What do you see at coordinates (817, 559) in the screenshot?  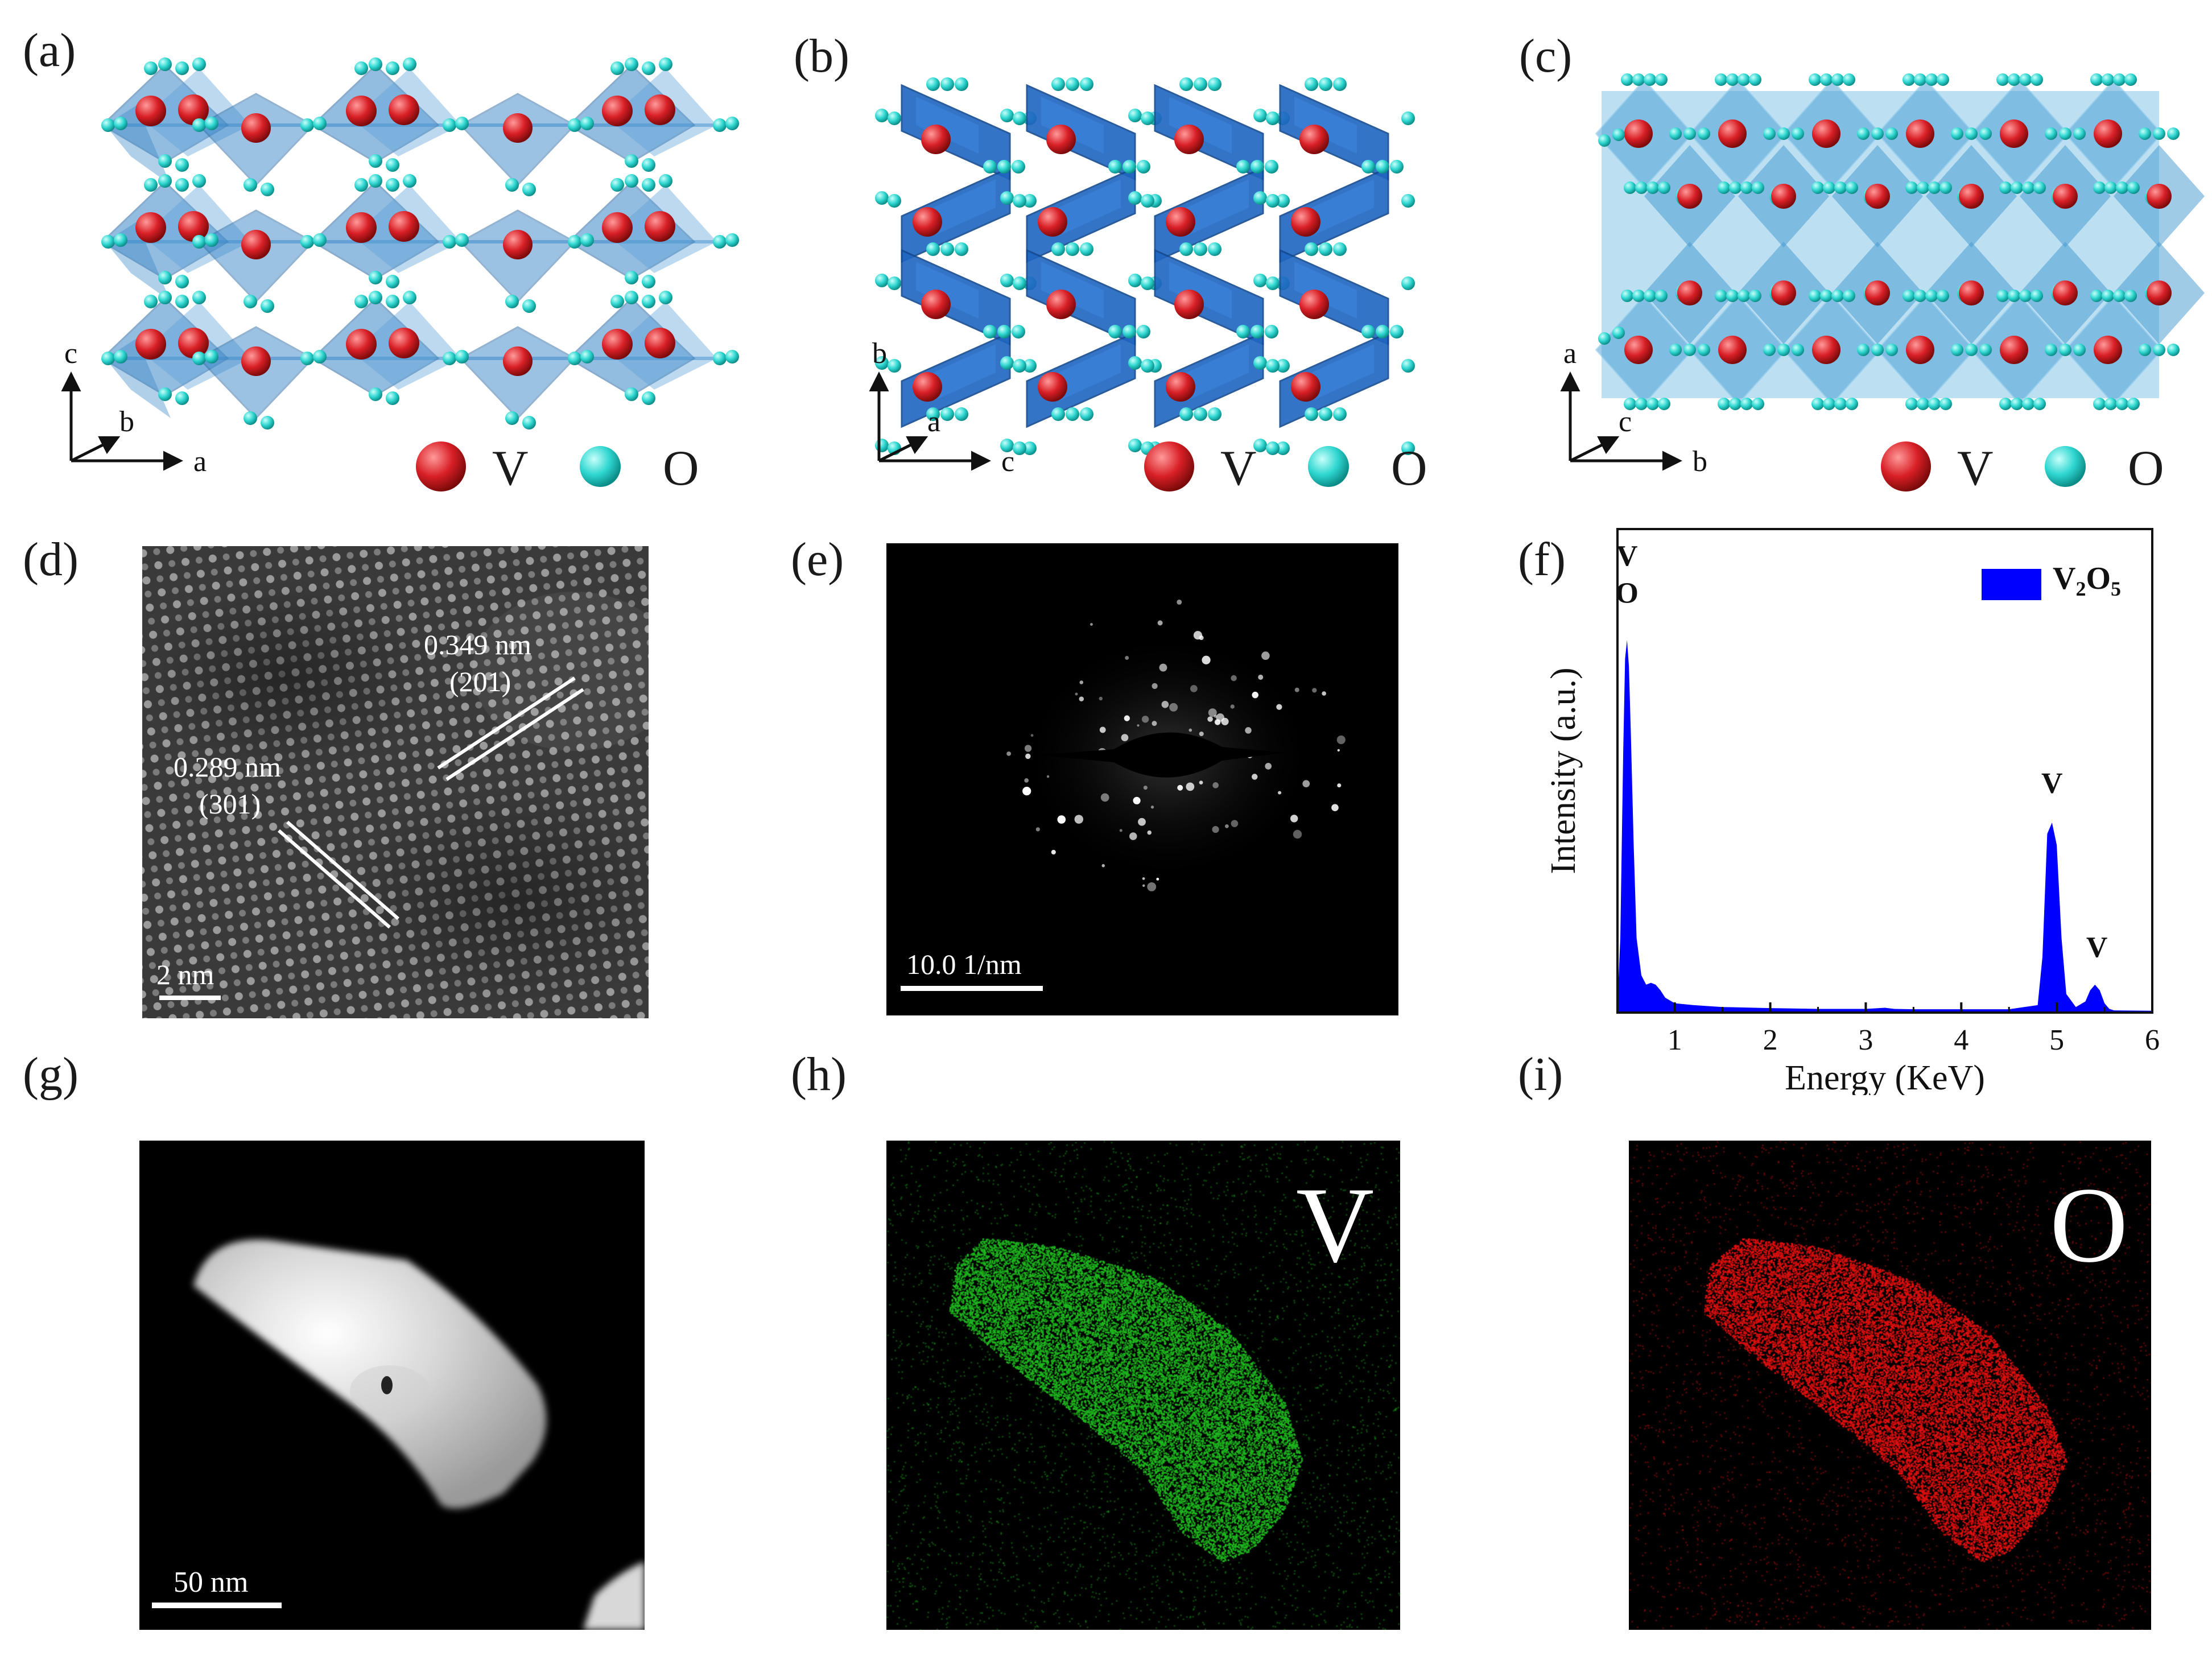 I see `panel-label-e: (e)` at bounding box center [817, 559].